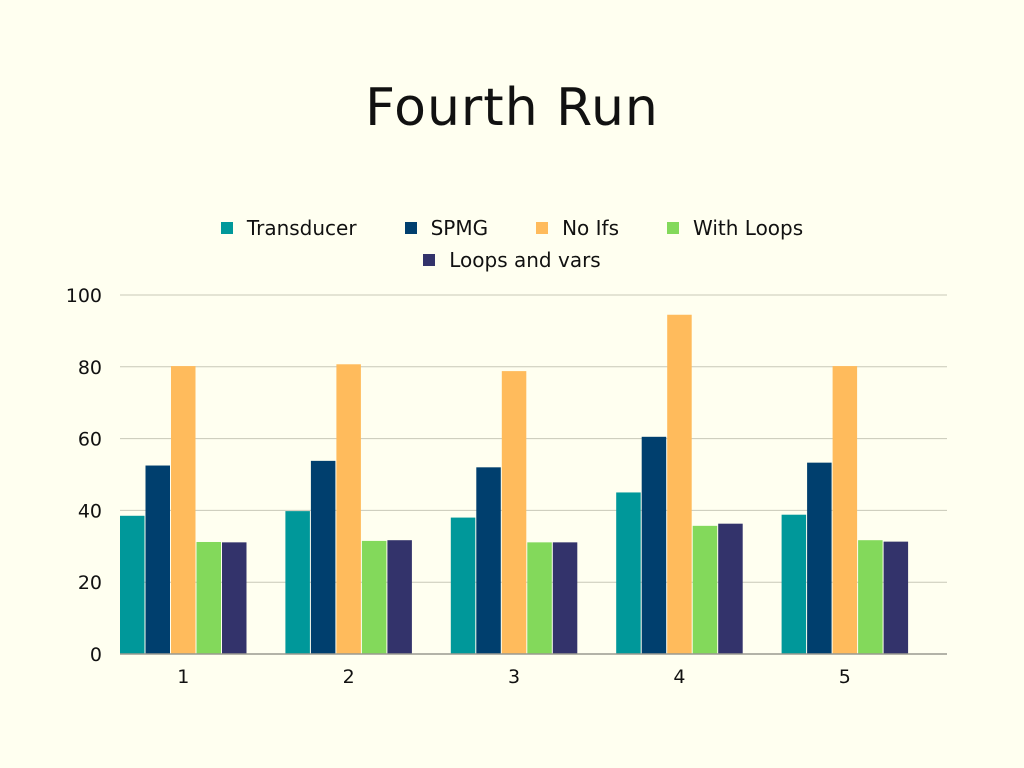 The image size is (1024, 768). I want to click on legend-item-spmg: SPMG, so click(446, 228).